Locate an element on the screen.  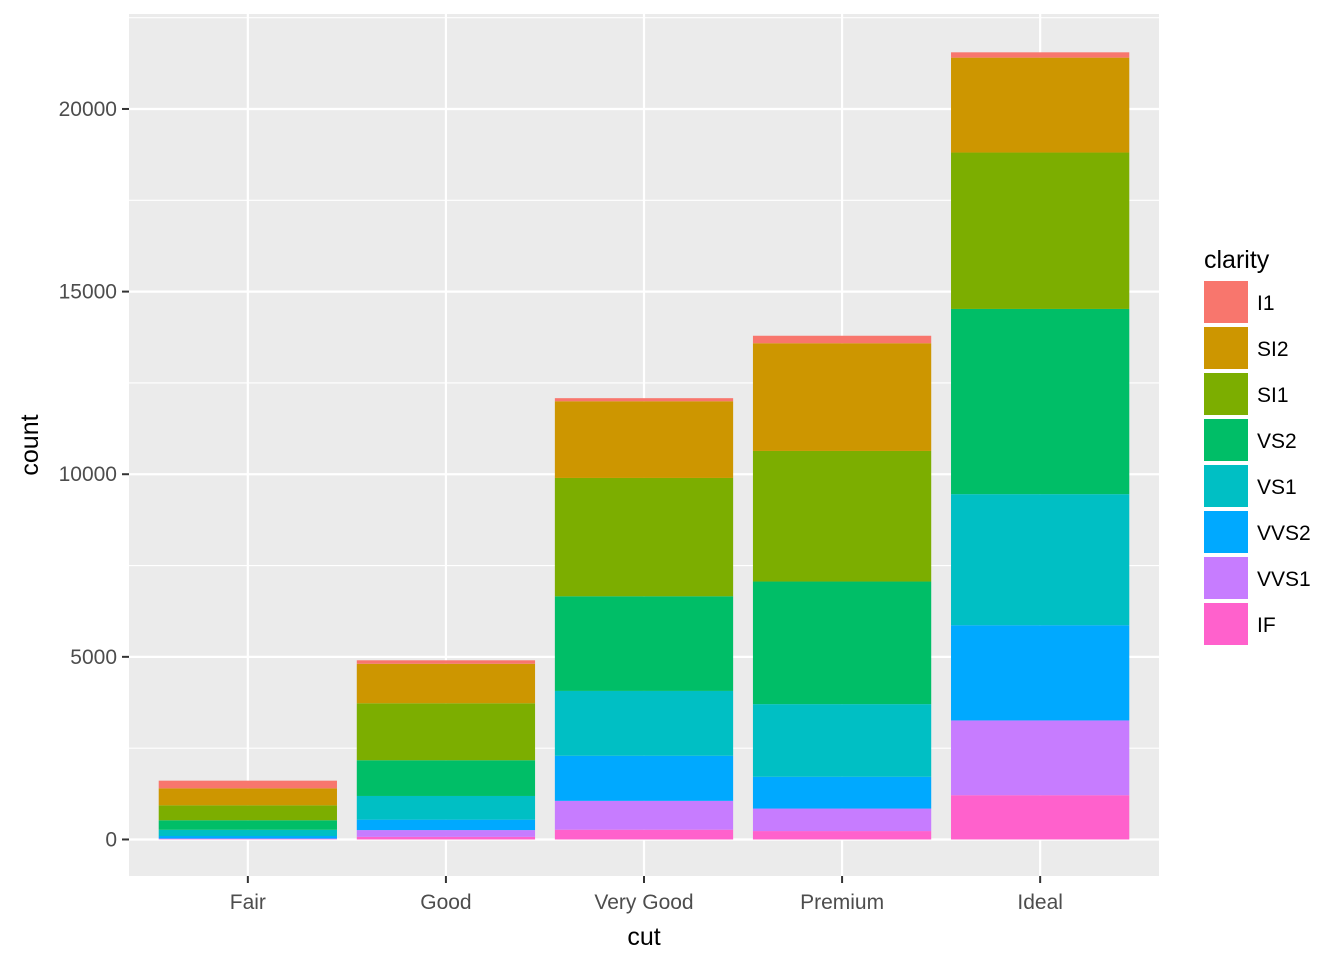
bar-segment-vvs2-good is located at coordinates (446, 825).